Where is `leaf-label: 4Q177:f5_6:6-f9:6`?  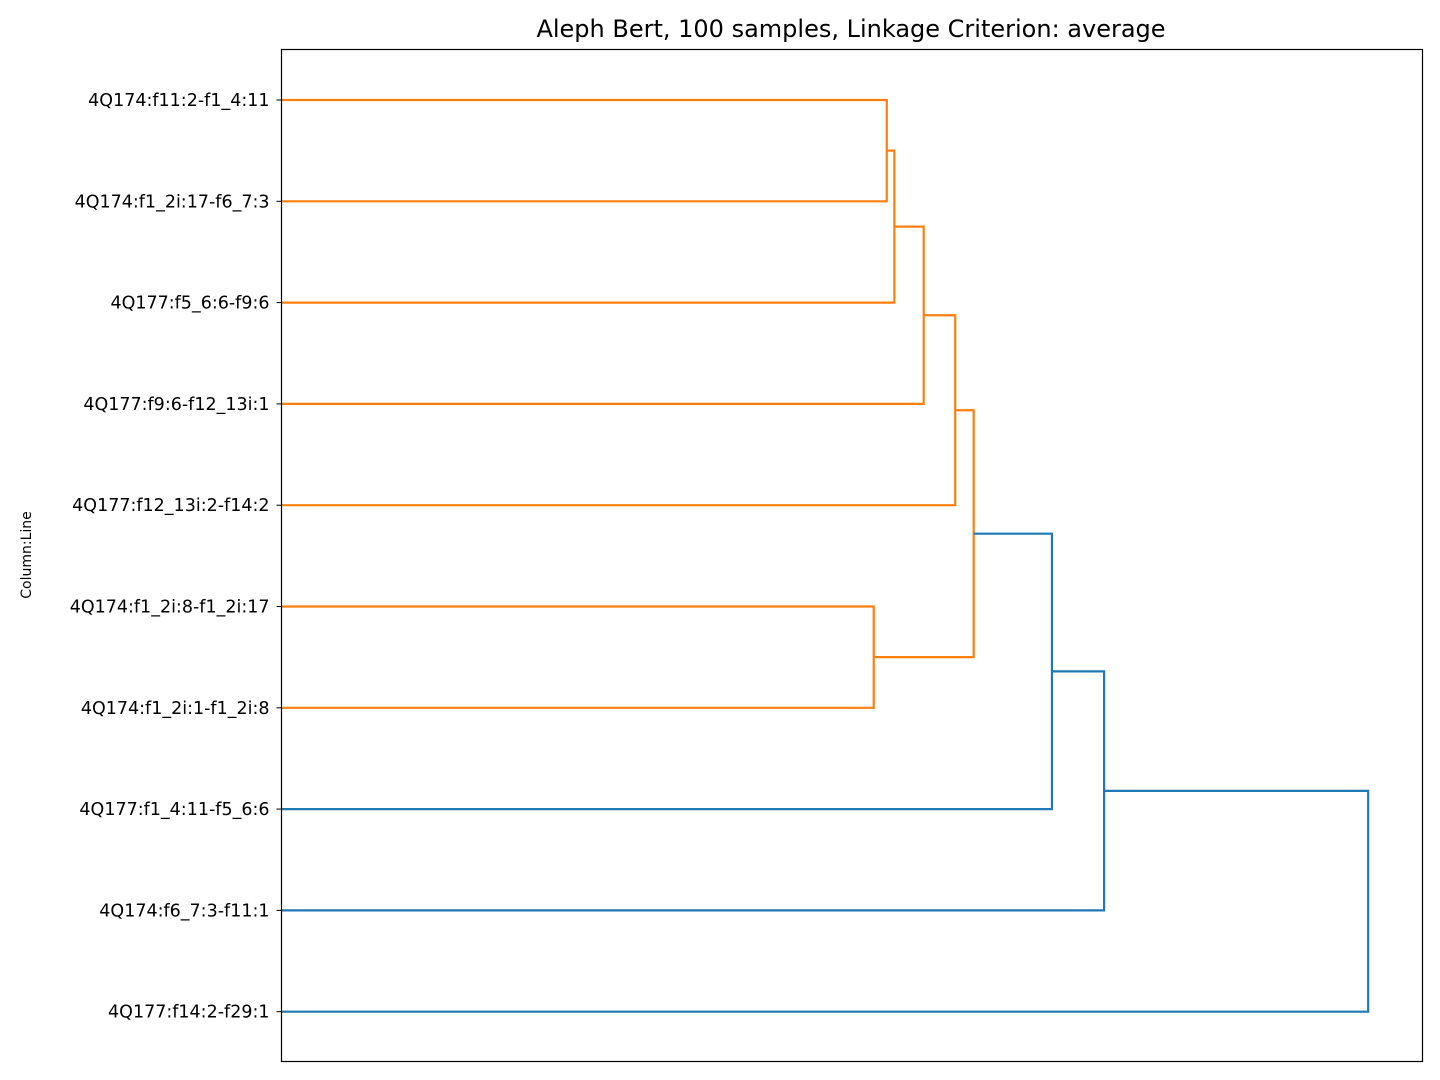 leaf-label: 4Q177:f5_6:6-f9:6 is located at coordinates (189, 304).